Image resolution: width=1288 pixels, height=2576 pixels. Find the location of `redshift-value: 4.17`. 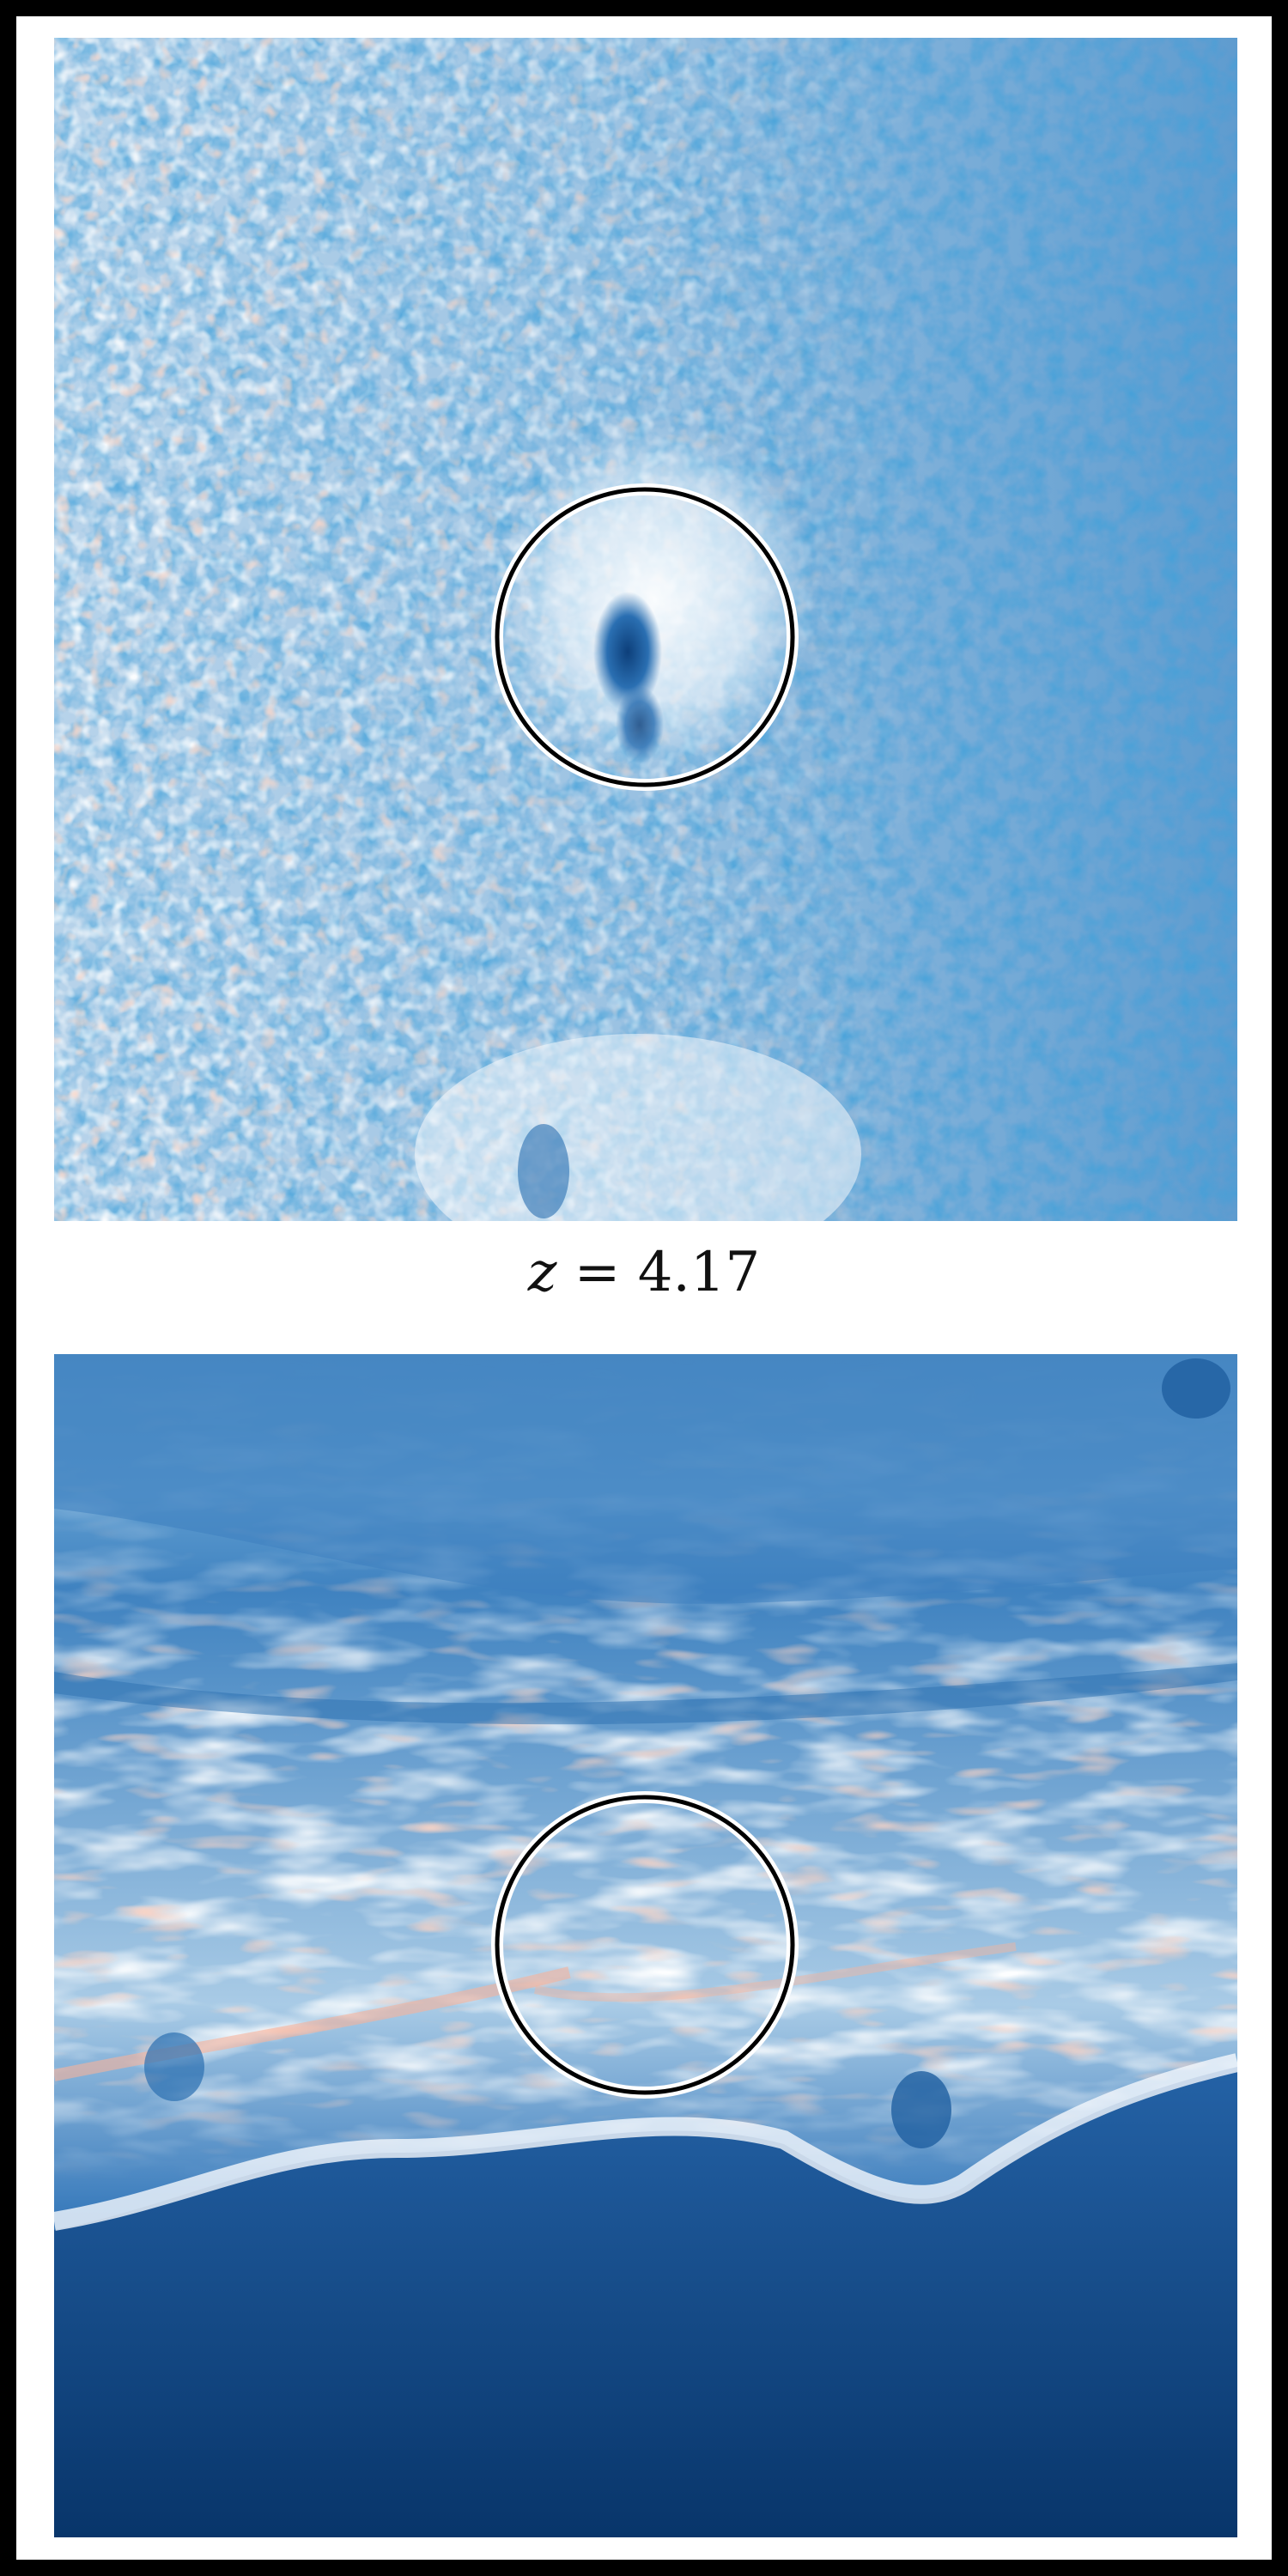

redshift-value: 4.17 is located at coordinates (699, 1272).